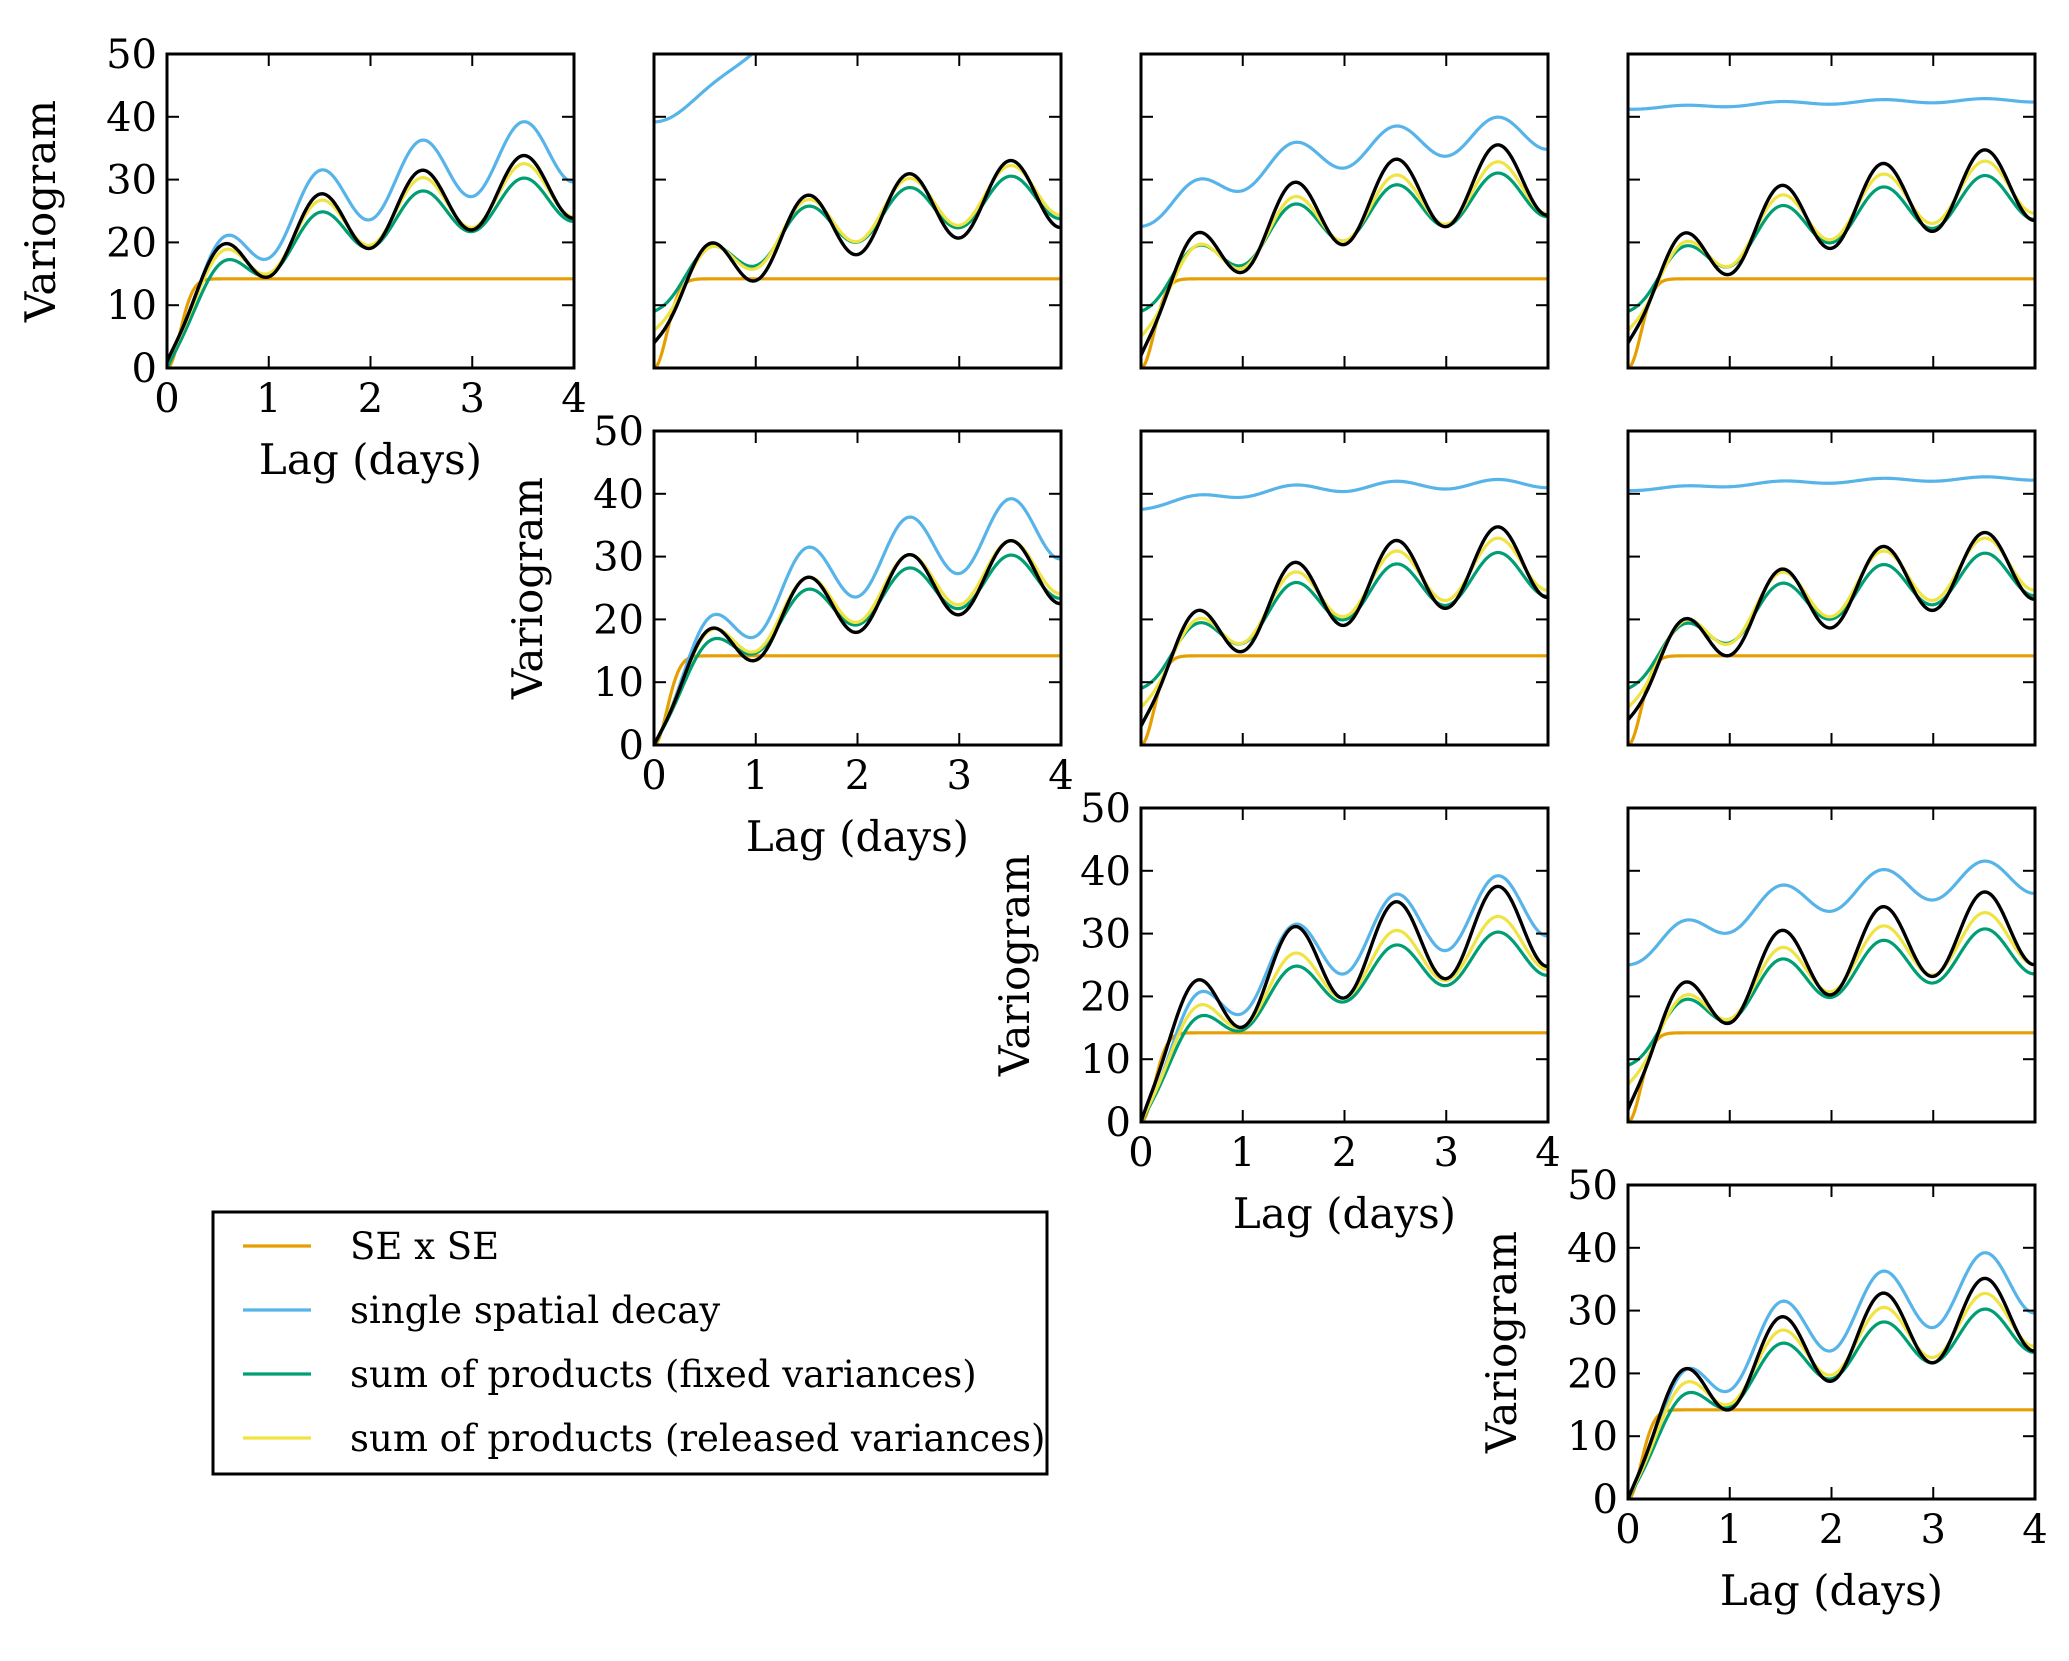  Describe the element at coordinates (535, 1310) in the screenshot. I see `legend-label: single spatial decay` at that location.